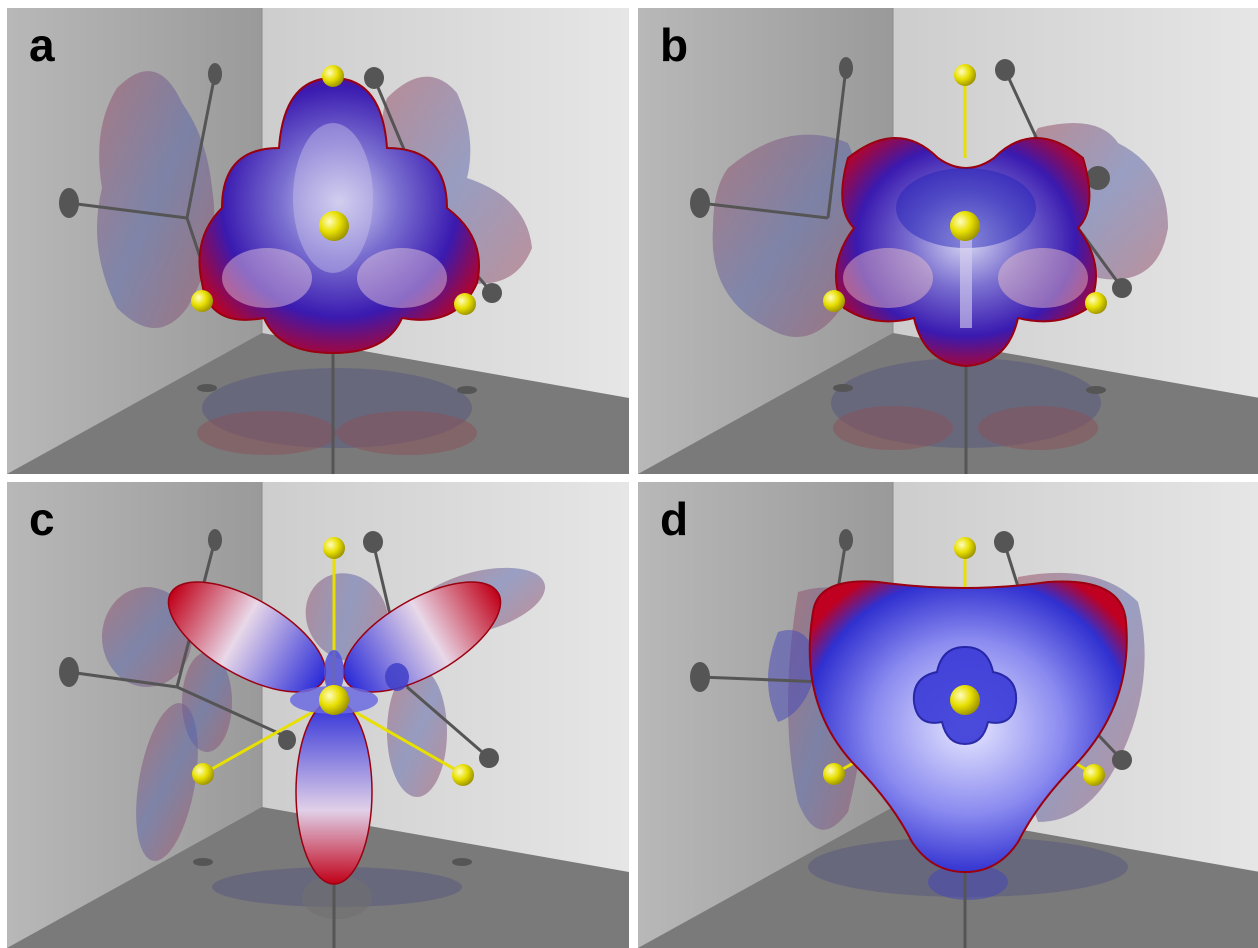 The image size is (1258, 948). I want to click on panel-label-b: b, so click(674, 45).